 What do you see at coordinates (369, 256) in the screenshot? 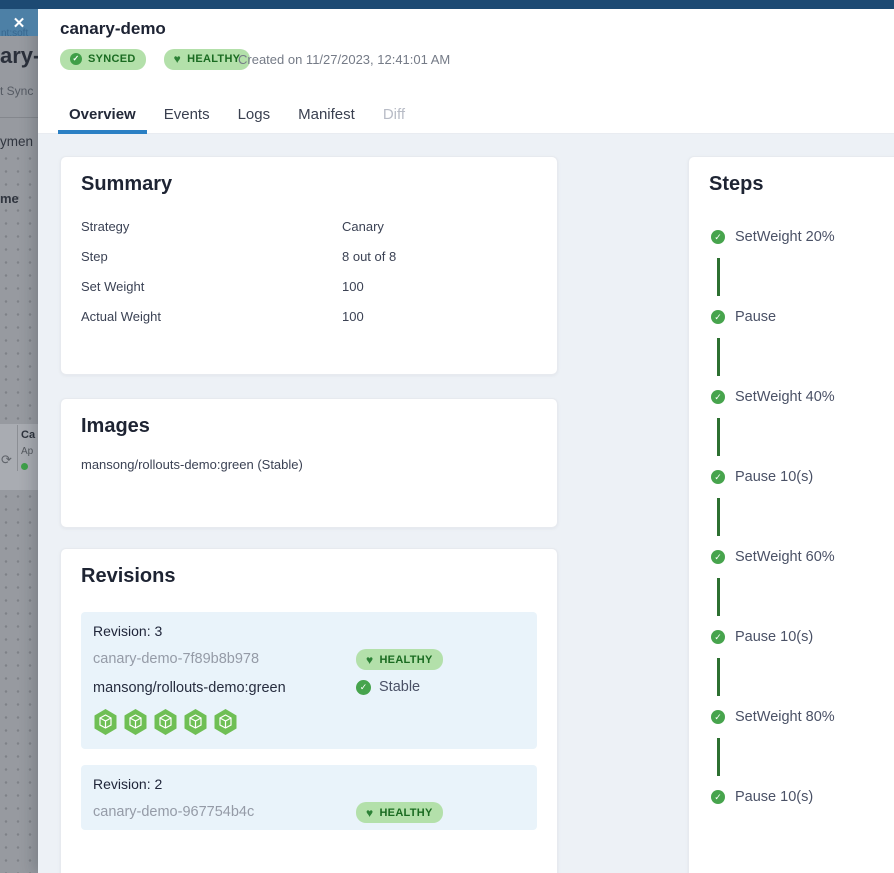
I see `summary-value: 8 out of 8` at bounding box center [369, 256].